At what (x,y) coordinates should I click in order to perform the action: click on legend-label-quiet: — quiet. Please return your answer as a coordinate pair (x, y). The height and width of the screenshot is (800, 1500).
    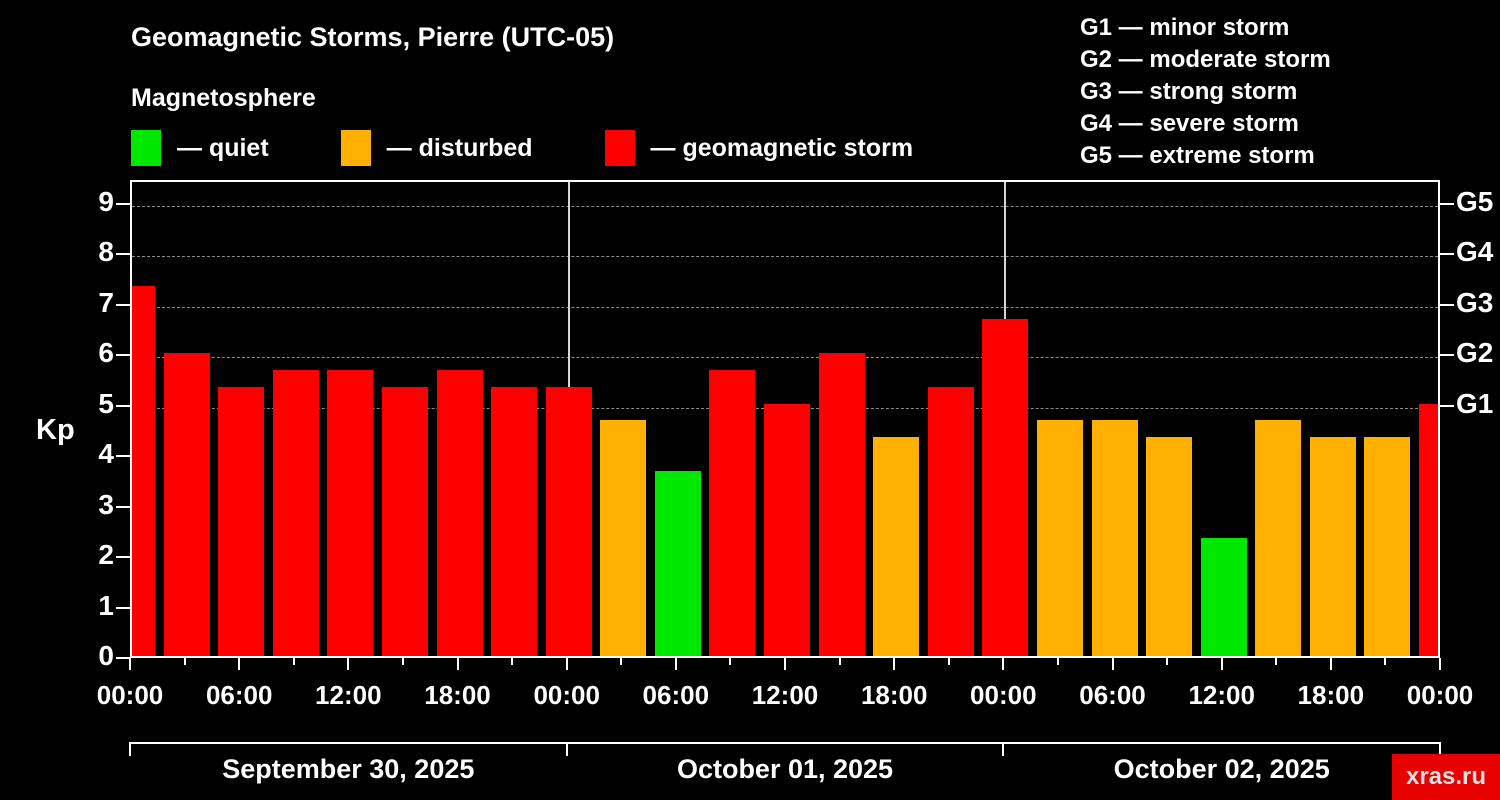
    Looking at the image, I should click on (223, 147).